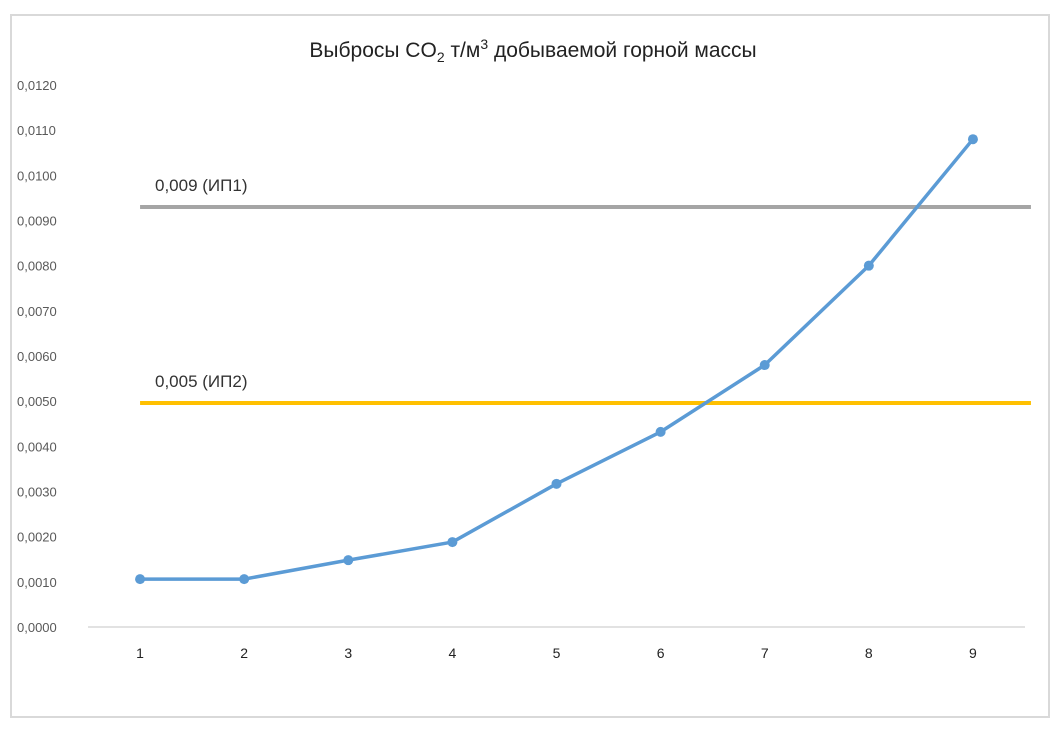 The width and height of the screenshot is (1062, 734). Describe the element at coordinates (37, 266) in the screenshot. I see `y-tick-label: 0,0080` at that location.